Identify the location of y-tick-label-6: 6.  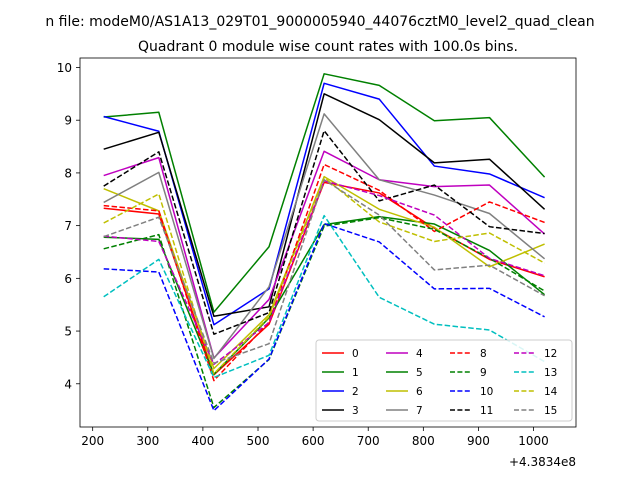
(68, 279).